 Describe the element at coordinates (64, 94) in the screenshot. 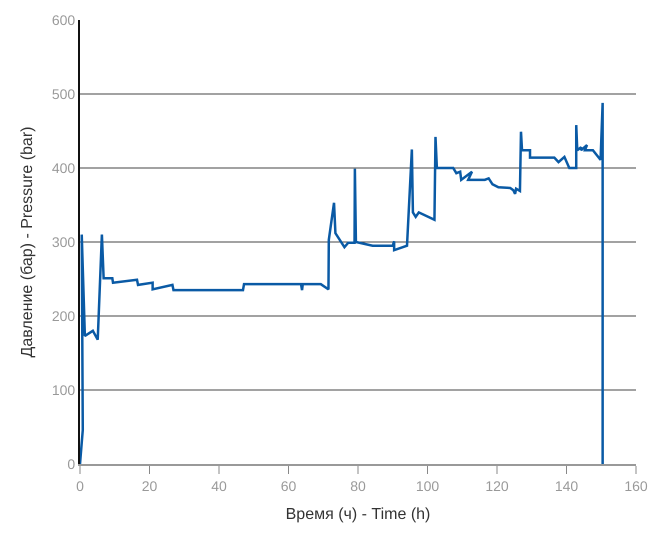

I see `y-tick-label: 500` at that location.